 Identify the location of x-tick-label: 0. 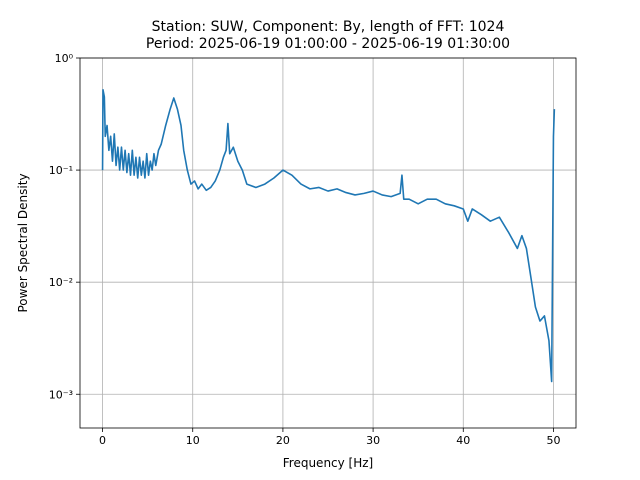
(102, 440).